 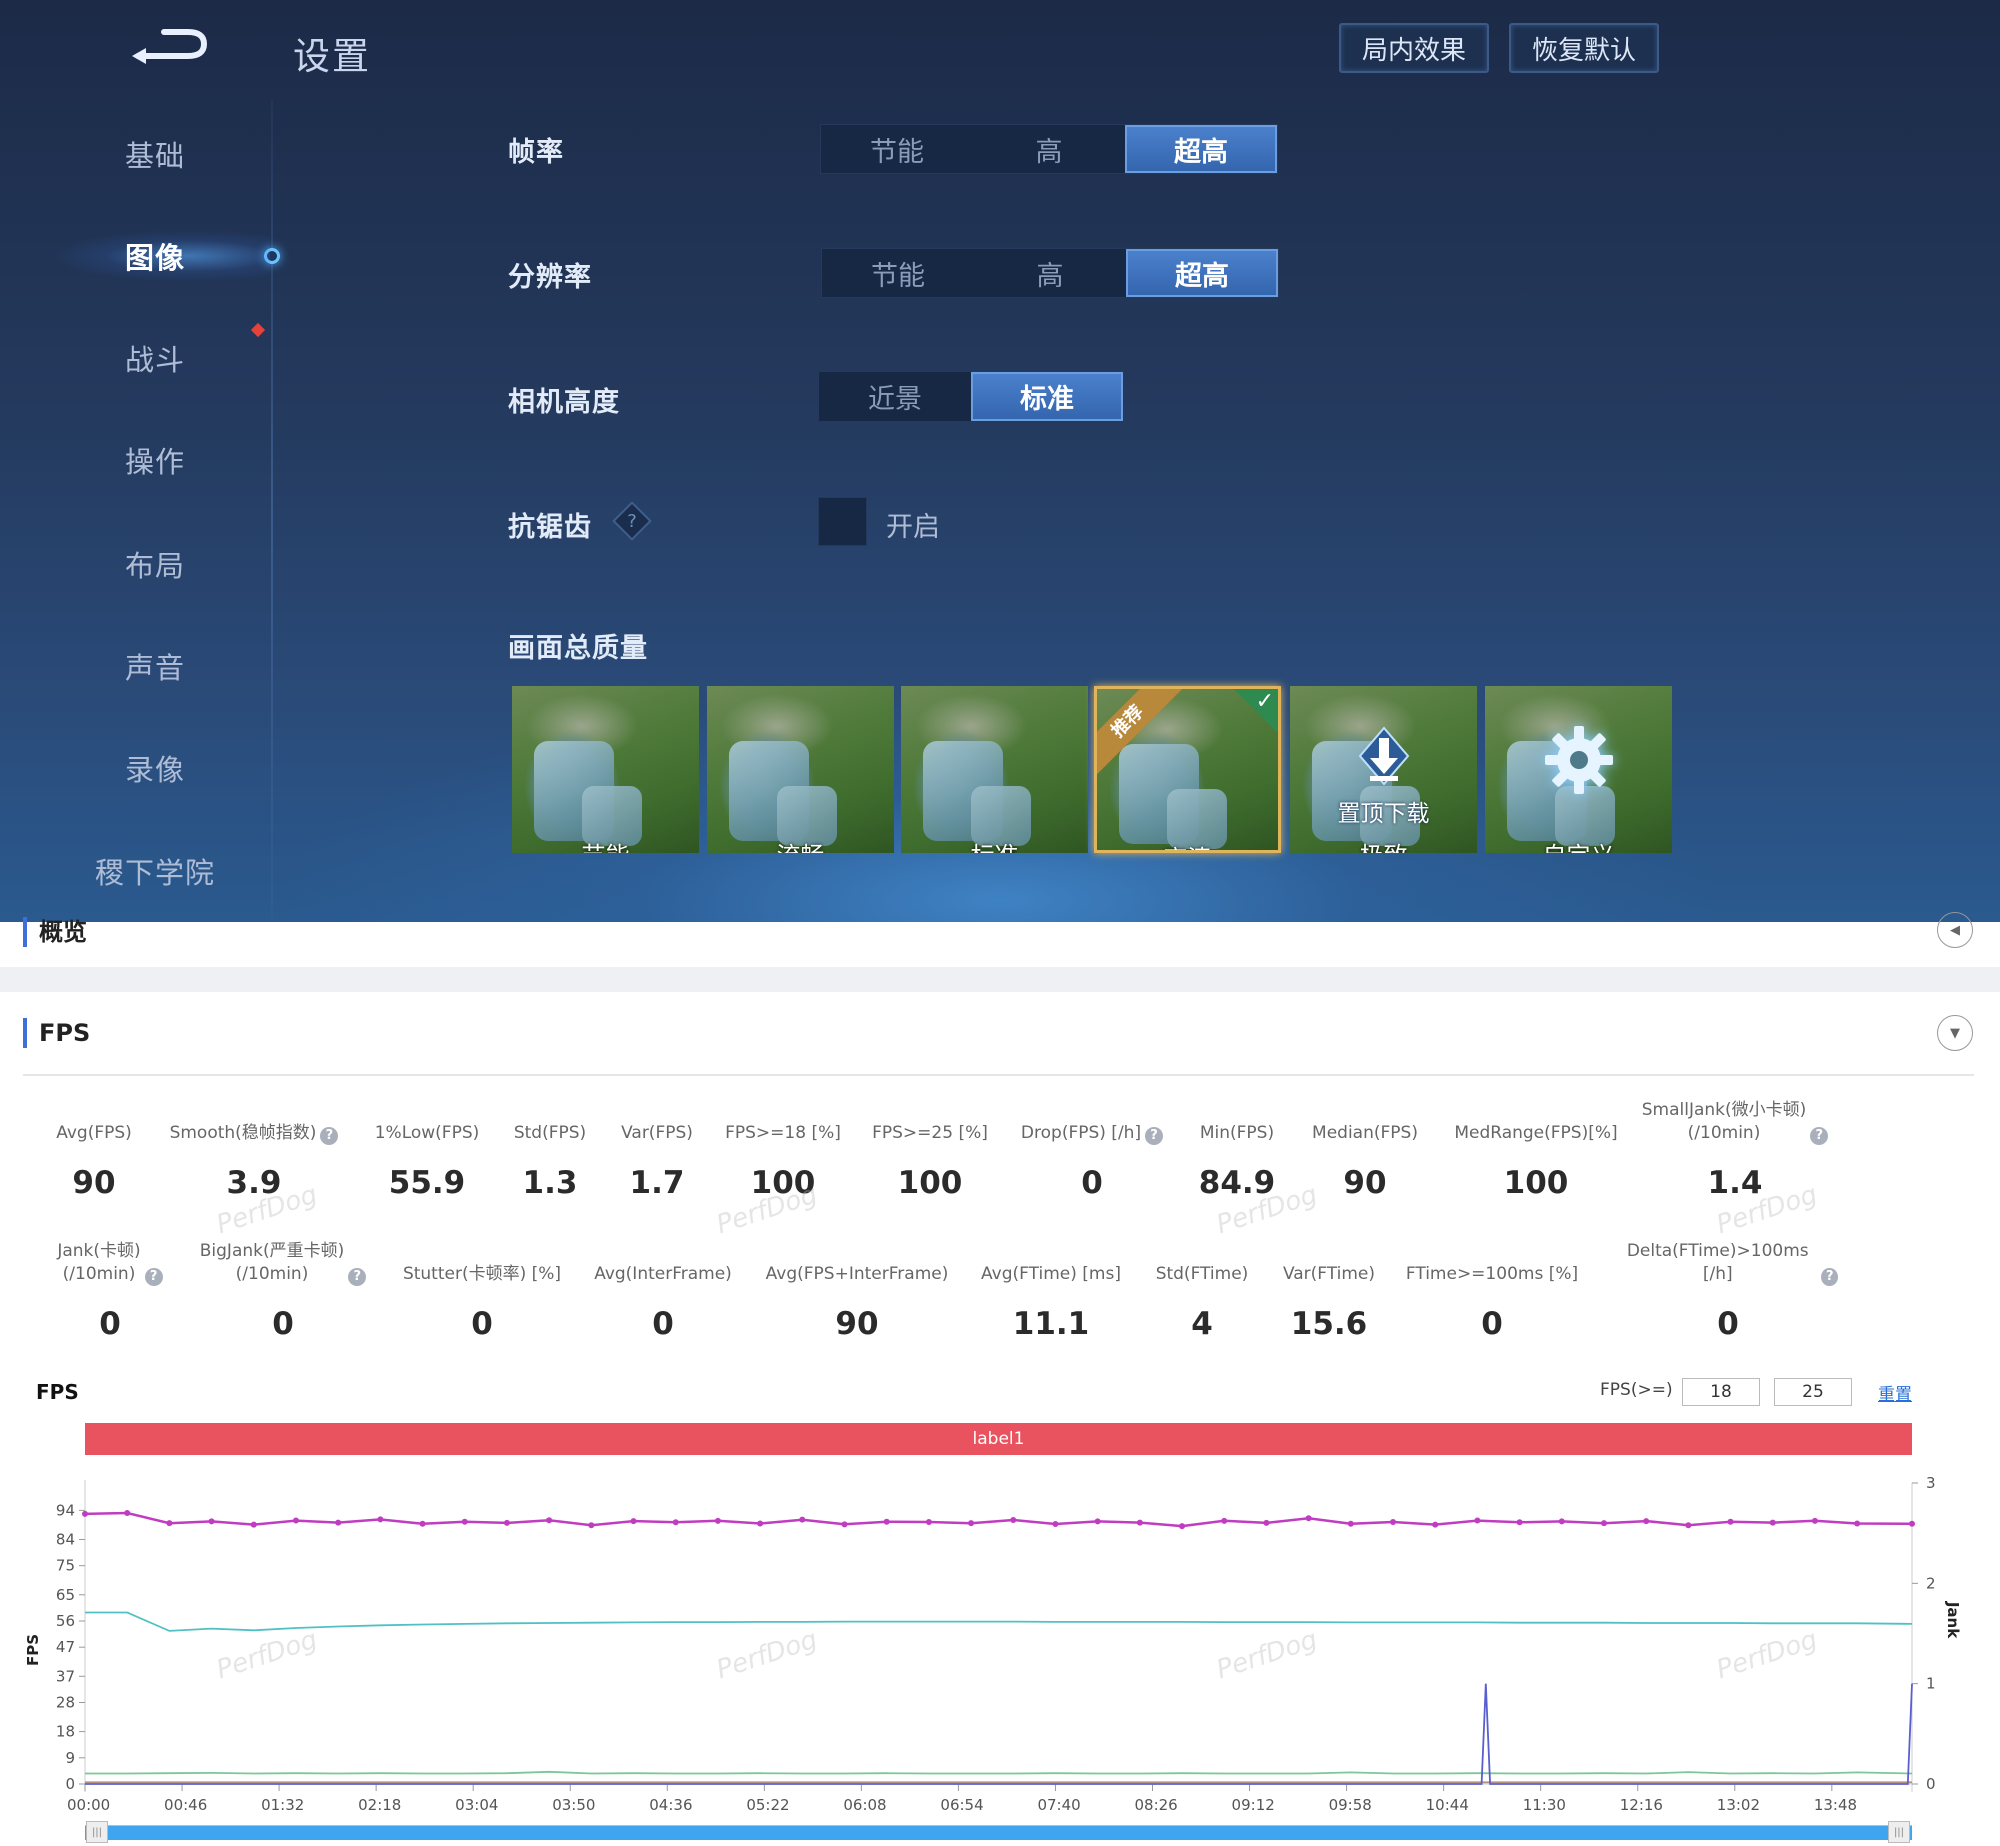 I want to click on sidebar-item-2: 战斗, so click(x=154, y=360).